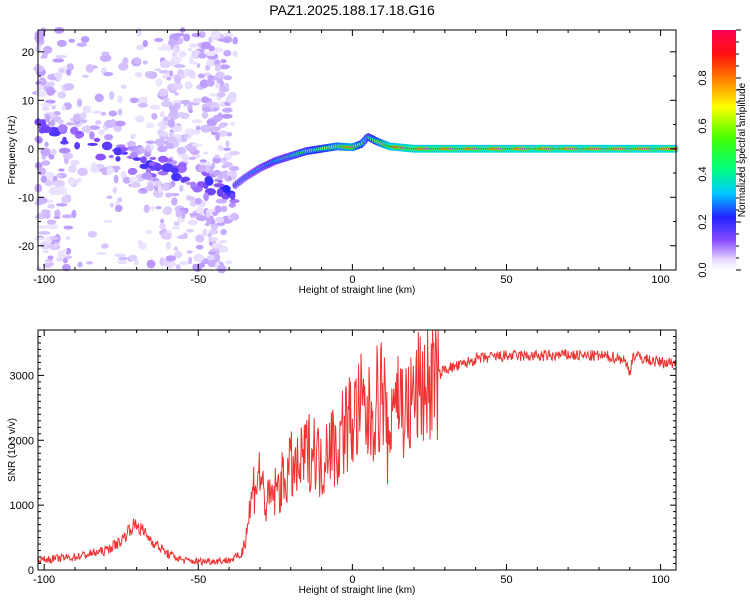  Describe the element at coordinates (31, 571) in the screenshot. I see `y-tick-label: 0` at that location.